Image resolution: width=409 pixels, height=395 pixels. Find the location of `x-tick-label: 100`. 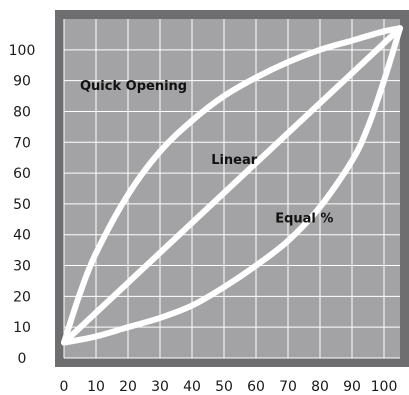

x-tick-label: 100 is located at coordinates (384, 387).